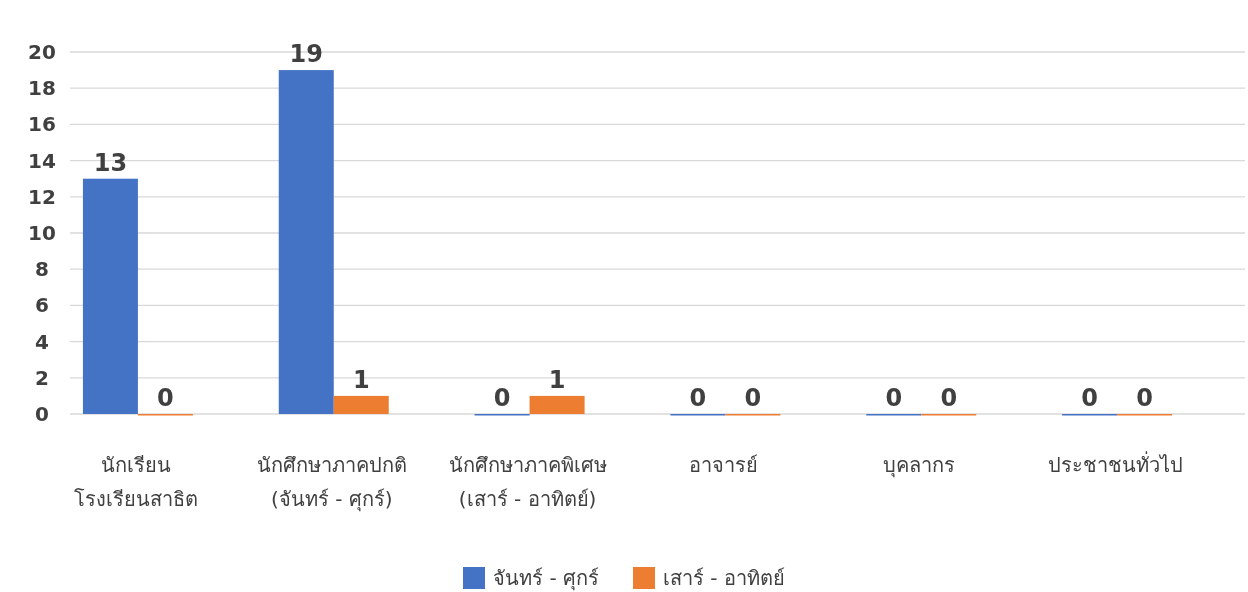 The height and width of the screenshot is (592, 1248). I want to click on data-label: 19, so click(306, 54).